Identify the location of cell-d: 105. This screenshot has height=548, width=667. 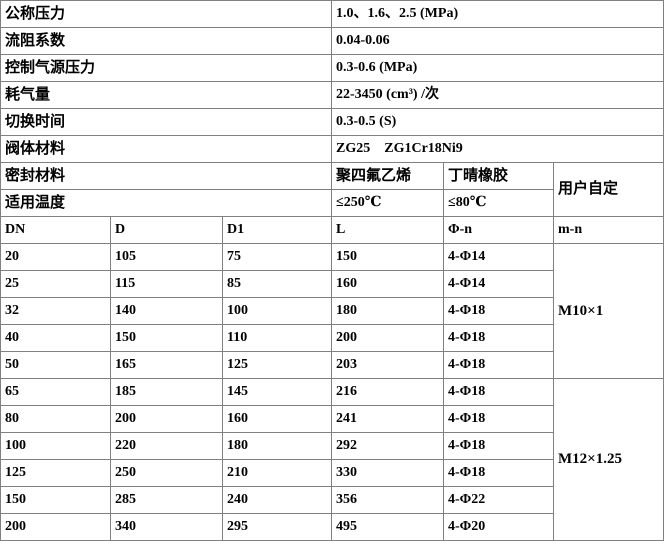
(166, 257).